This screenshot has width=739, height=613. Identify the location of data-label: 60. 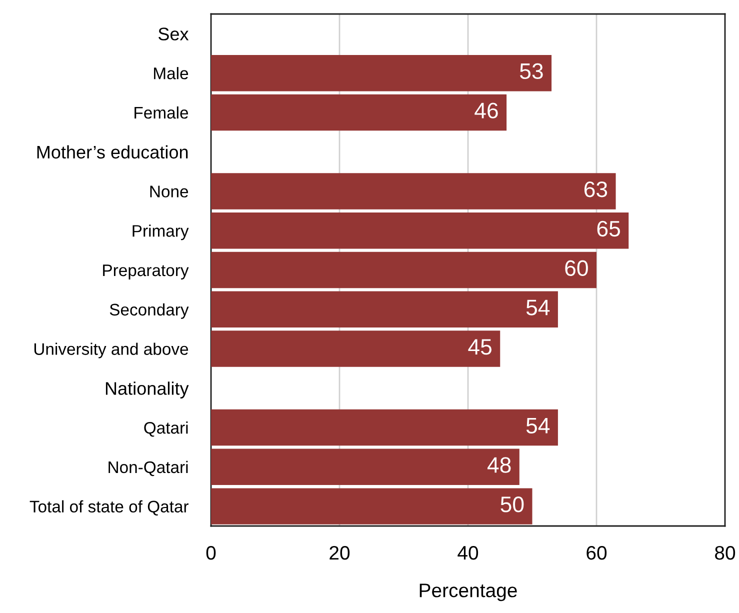
(576, 268).